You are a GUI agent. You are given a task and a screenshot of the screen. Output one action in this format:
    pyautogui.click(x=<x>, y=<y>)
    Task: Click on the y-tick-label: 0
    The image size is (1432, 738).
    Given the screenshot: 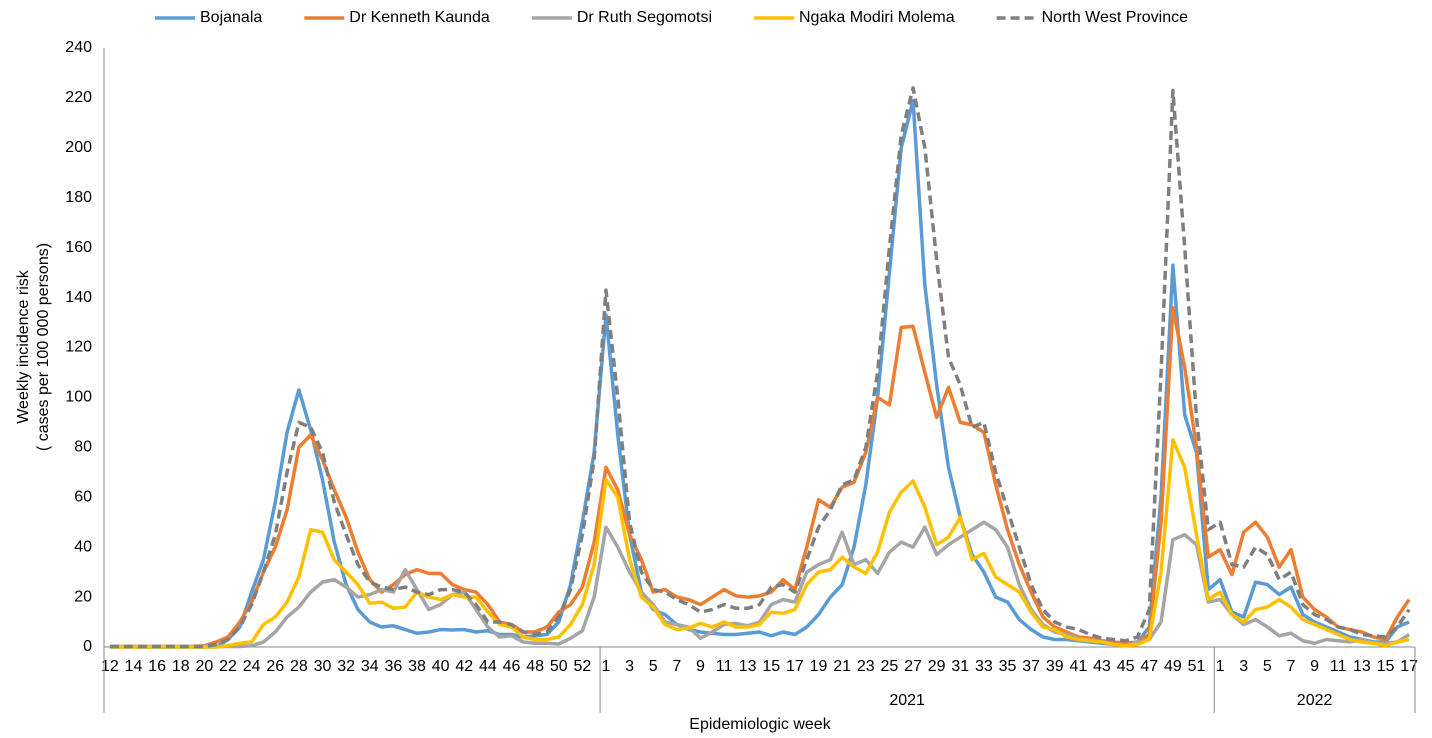 What is the action you would take?
    pyautogui.click(x=87, y=646)
    